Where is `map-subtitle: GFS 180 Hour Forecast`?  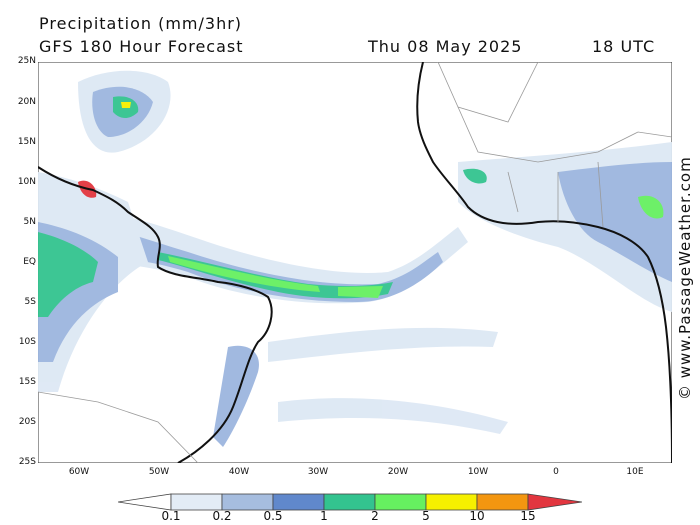
map-subtitle: GFS 180 Hour Forecast is located at coordinates (141, 46).